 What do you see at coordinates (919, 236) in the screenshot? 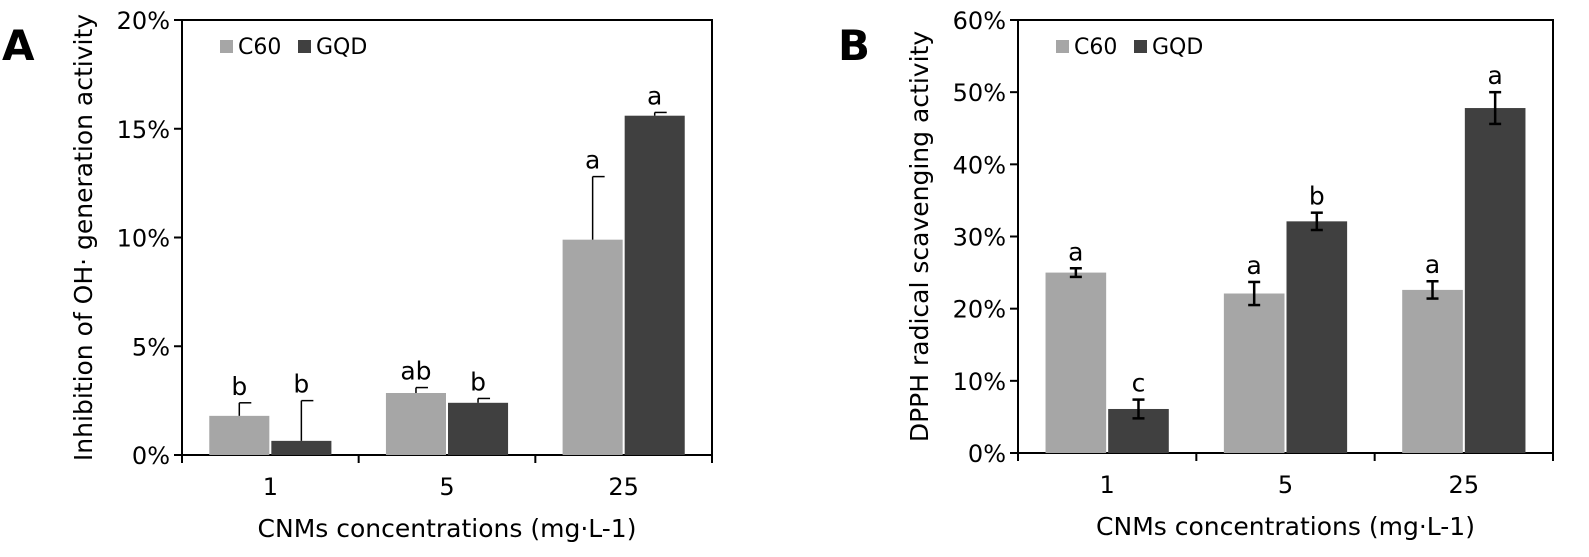
I see `y-axis-title: DPPH radical scavenging activity` at bounding box center [919, 236].